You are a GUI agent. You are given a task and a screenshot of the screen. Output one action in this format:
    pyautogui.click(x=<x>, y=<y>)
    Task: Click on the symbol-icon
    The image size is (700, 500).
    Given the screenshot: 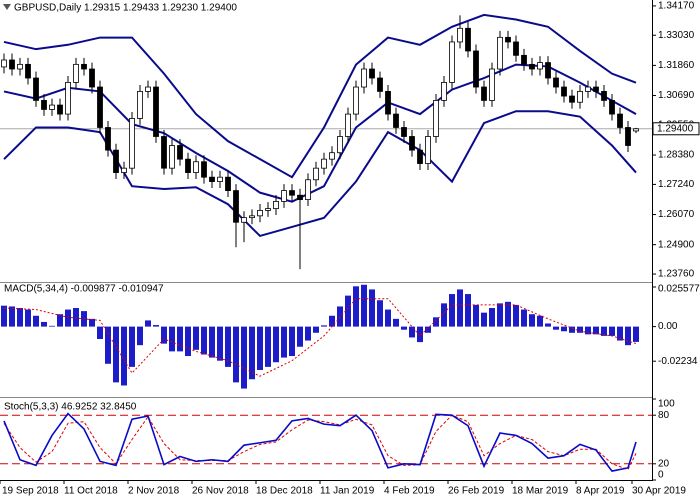 What is the action you would take?
    pyautogui.click(x=7, y=7)
    